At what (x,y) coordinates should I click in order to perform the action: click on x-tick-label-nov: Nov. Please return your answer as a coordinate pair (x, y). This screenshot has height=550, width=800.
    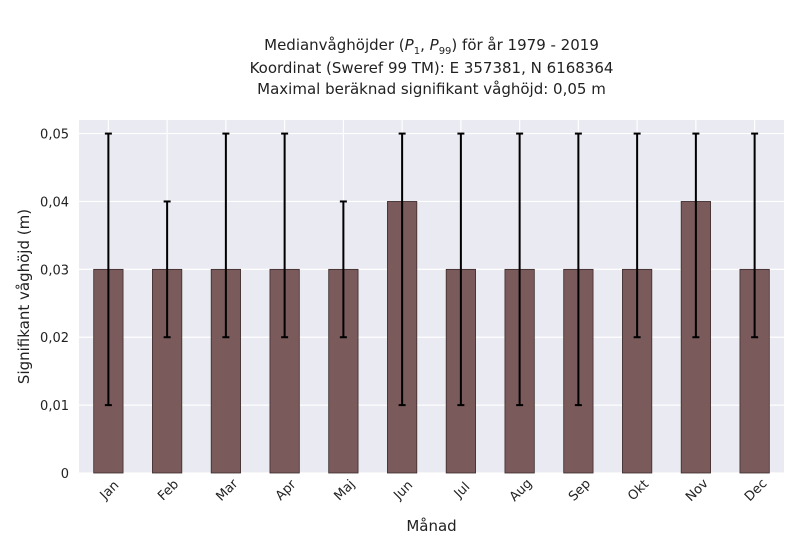
    Looking at the image, I should click on (697, 490).